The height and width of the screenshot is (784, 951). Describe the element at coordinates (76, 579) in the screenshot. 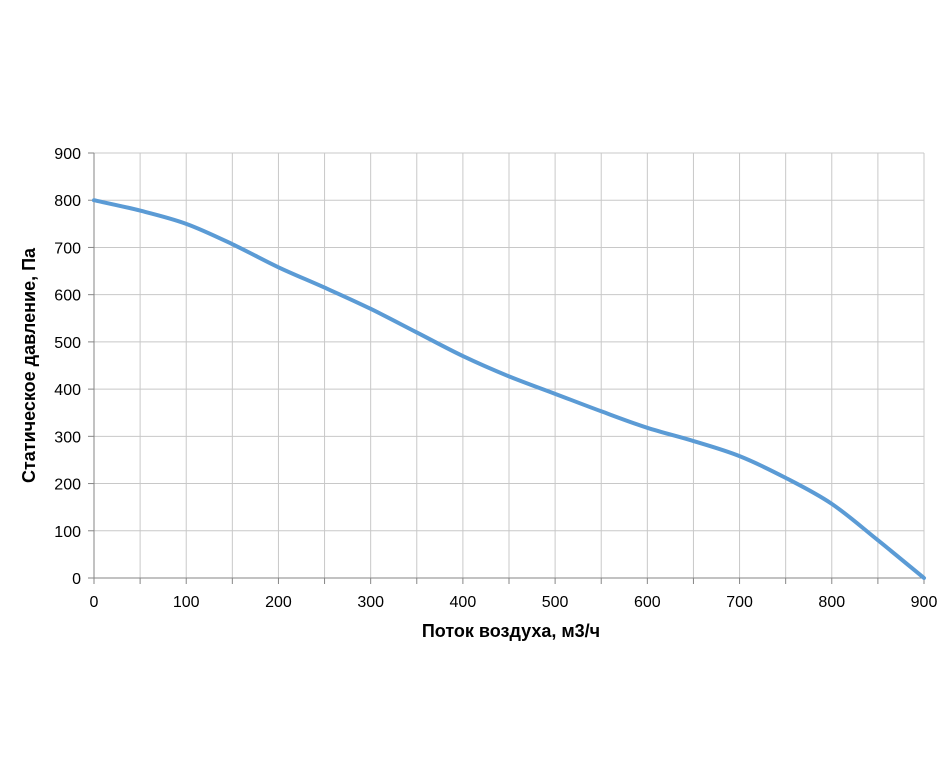

I see `y-tick-label: 0` at that location.